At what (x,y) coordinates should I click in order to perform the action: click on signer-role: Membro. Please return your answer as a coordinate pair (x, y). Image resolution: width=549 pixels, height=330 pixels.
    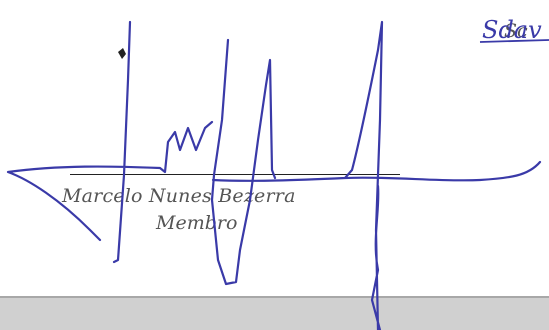
    Looking at the image, I should click on (197, 223).